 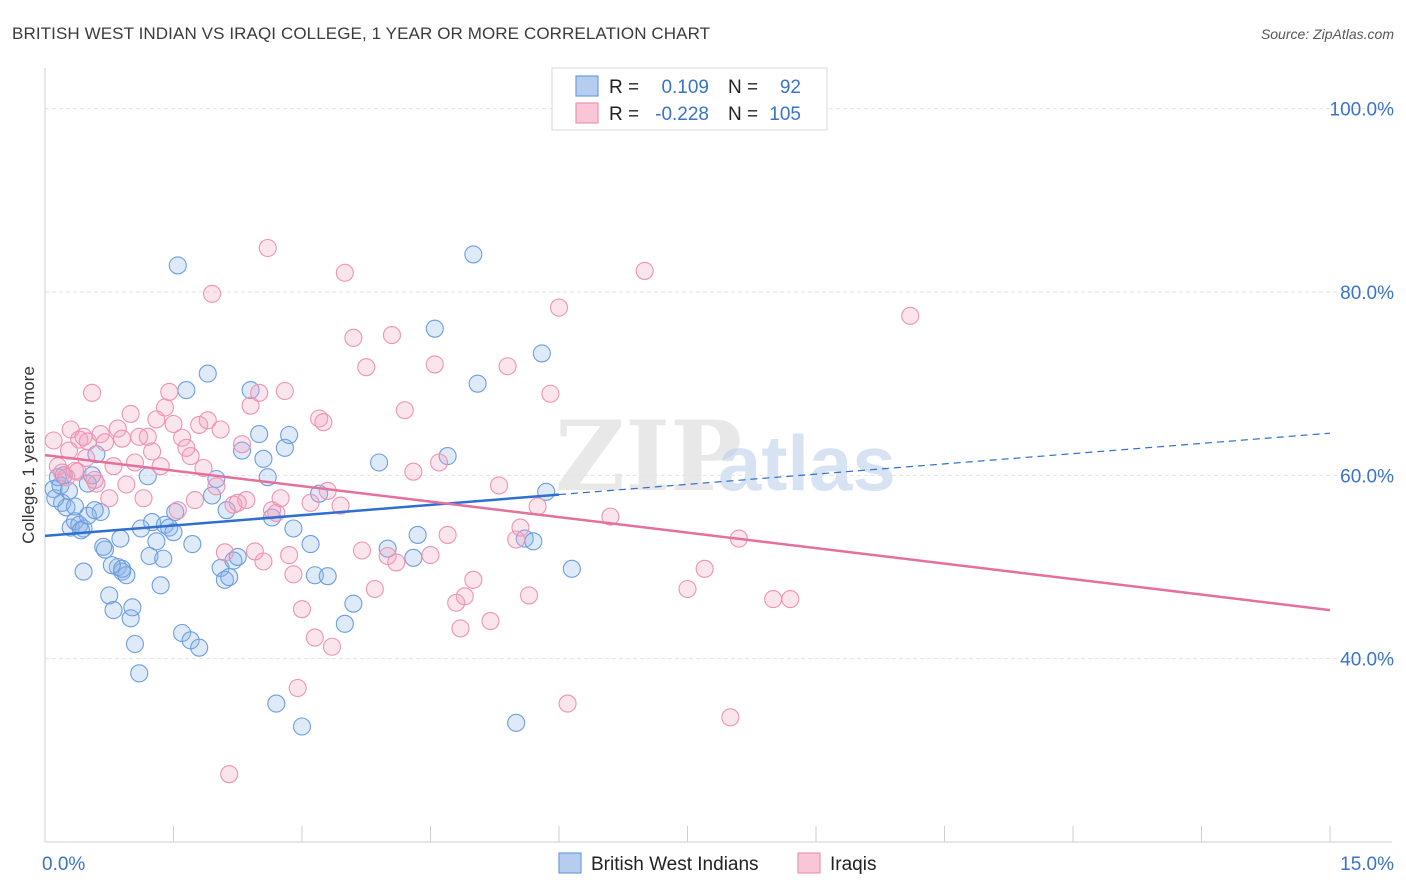 I want to click on y-axis-label: College, 1 year or more, so click(x=28, y=455).